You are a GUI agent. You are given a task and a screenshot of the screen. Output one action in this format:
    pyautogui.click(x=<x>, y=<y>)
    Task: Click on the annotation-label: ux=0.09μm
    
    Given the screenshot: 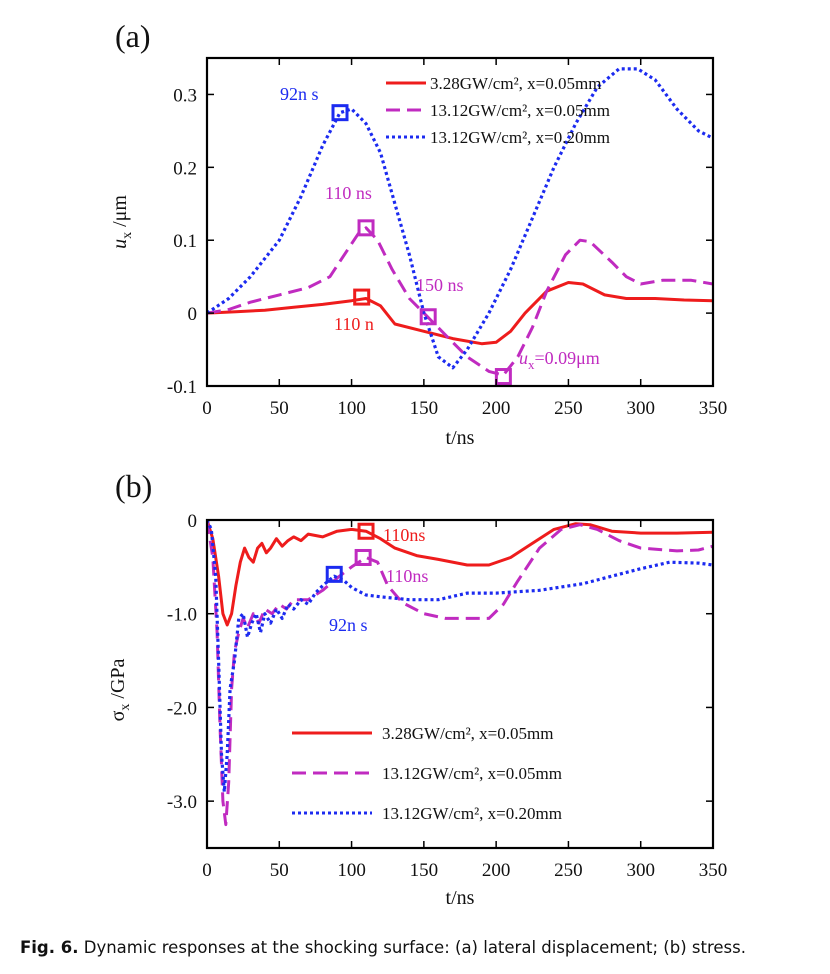 What is the action you would take?
    pyautogui.click(x=559, y=360)
    